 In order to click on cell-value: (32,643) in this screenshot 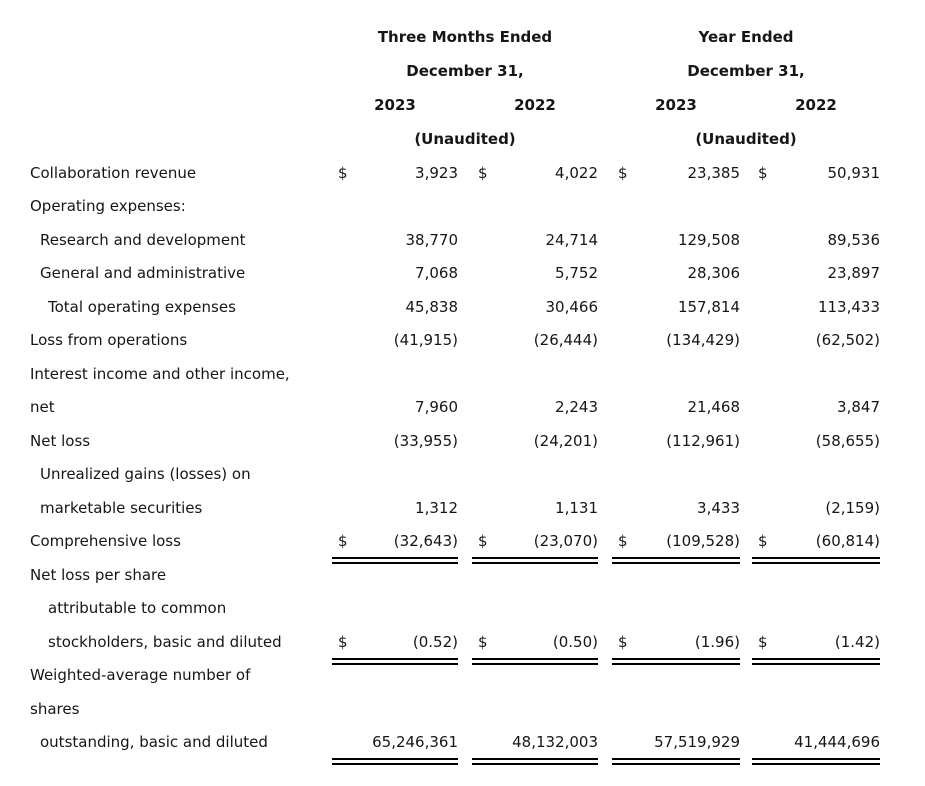, I will do `click(425, 541)`.